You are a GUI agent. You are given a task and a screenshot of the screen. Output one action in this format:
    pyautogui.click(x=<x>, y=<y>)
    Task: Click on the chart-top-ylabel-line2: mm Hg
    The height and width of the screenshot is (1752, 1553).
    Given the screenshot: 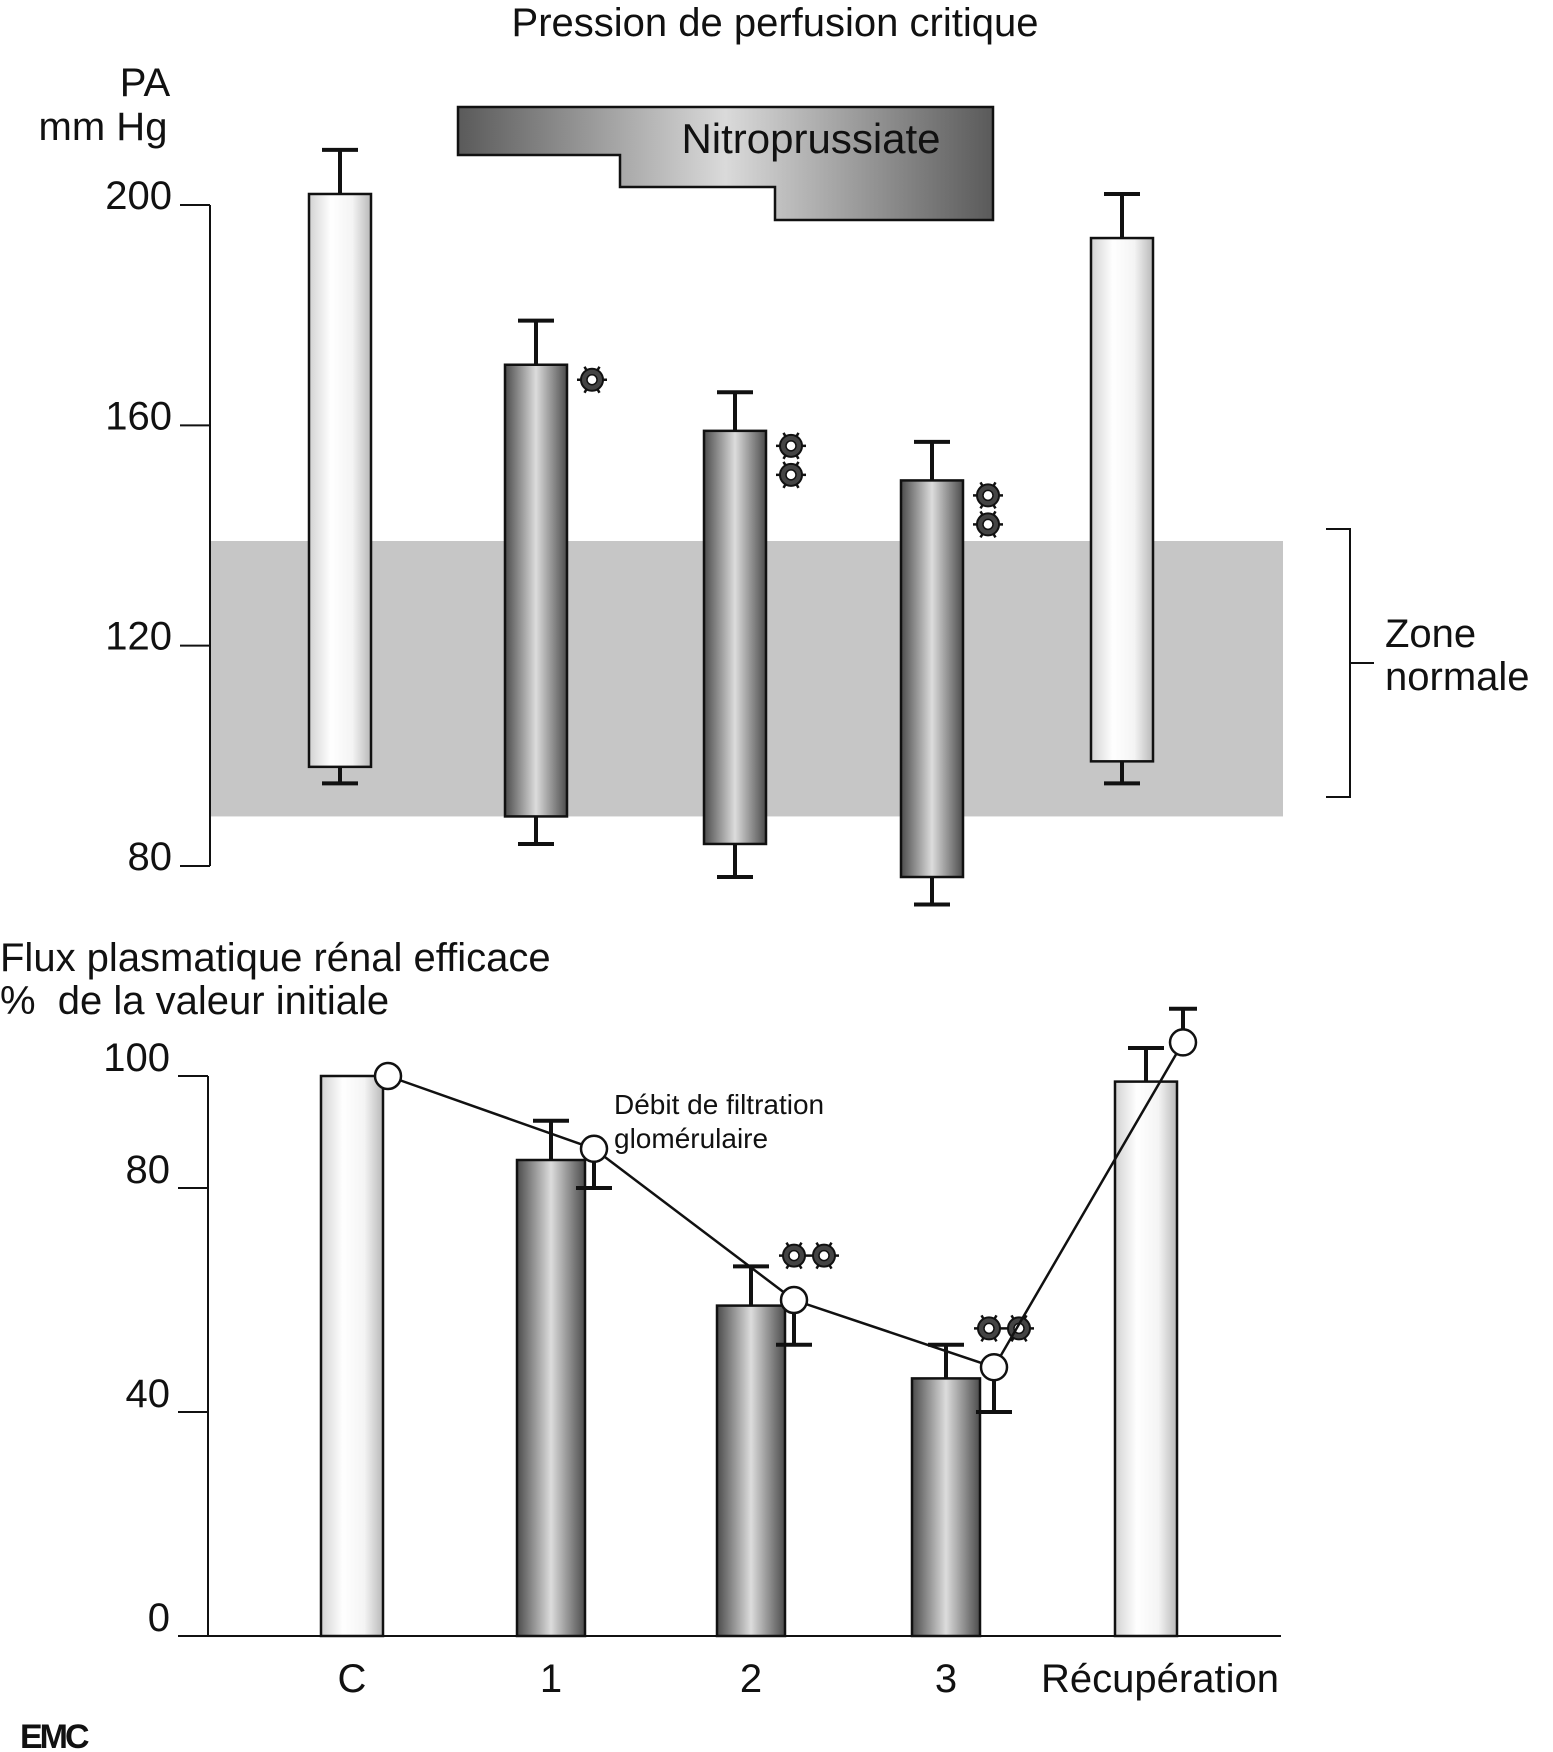 What is the action you would take?
    pyautogui.click(x=103, y=127)
    